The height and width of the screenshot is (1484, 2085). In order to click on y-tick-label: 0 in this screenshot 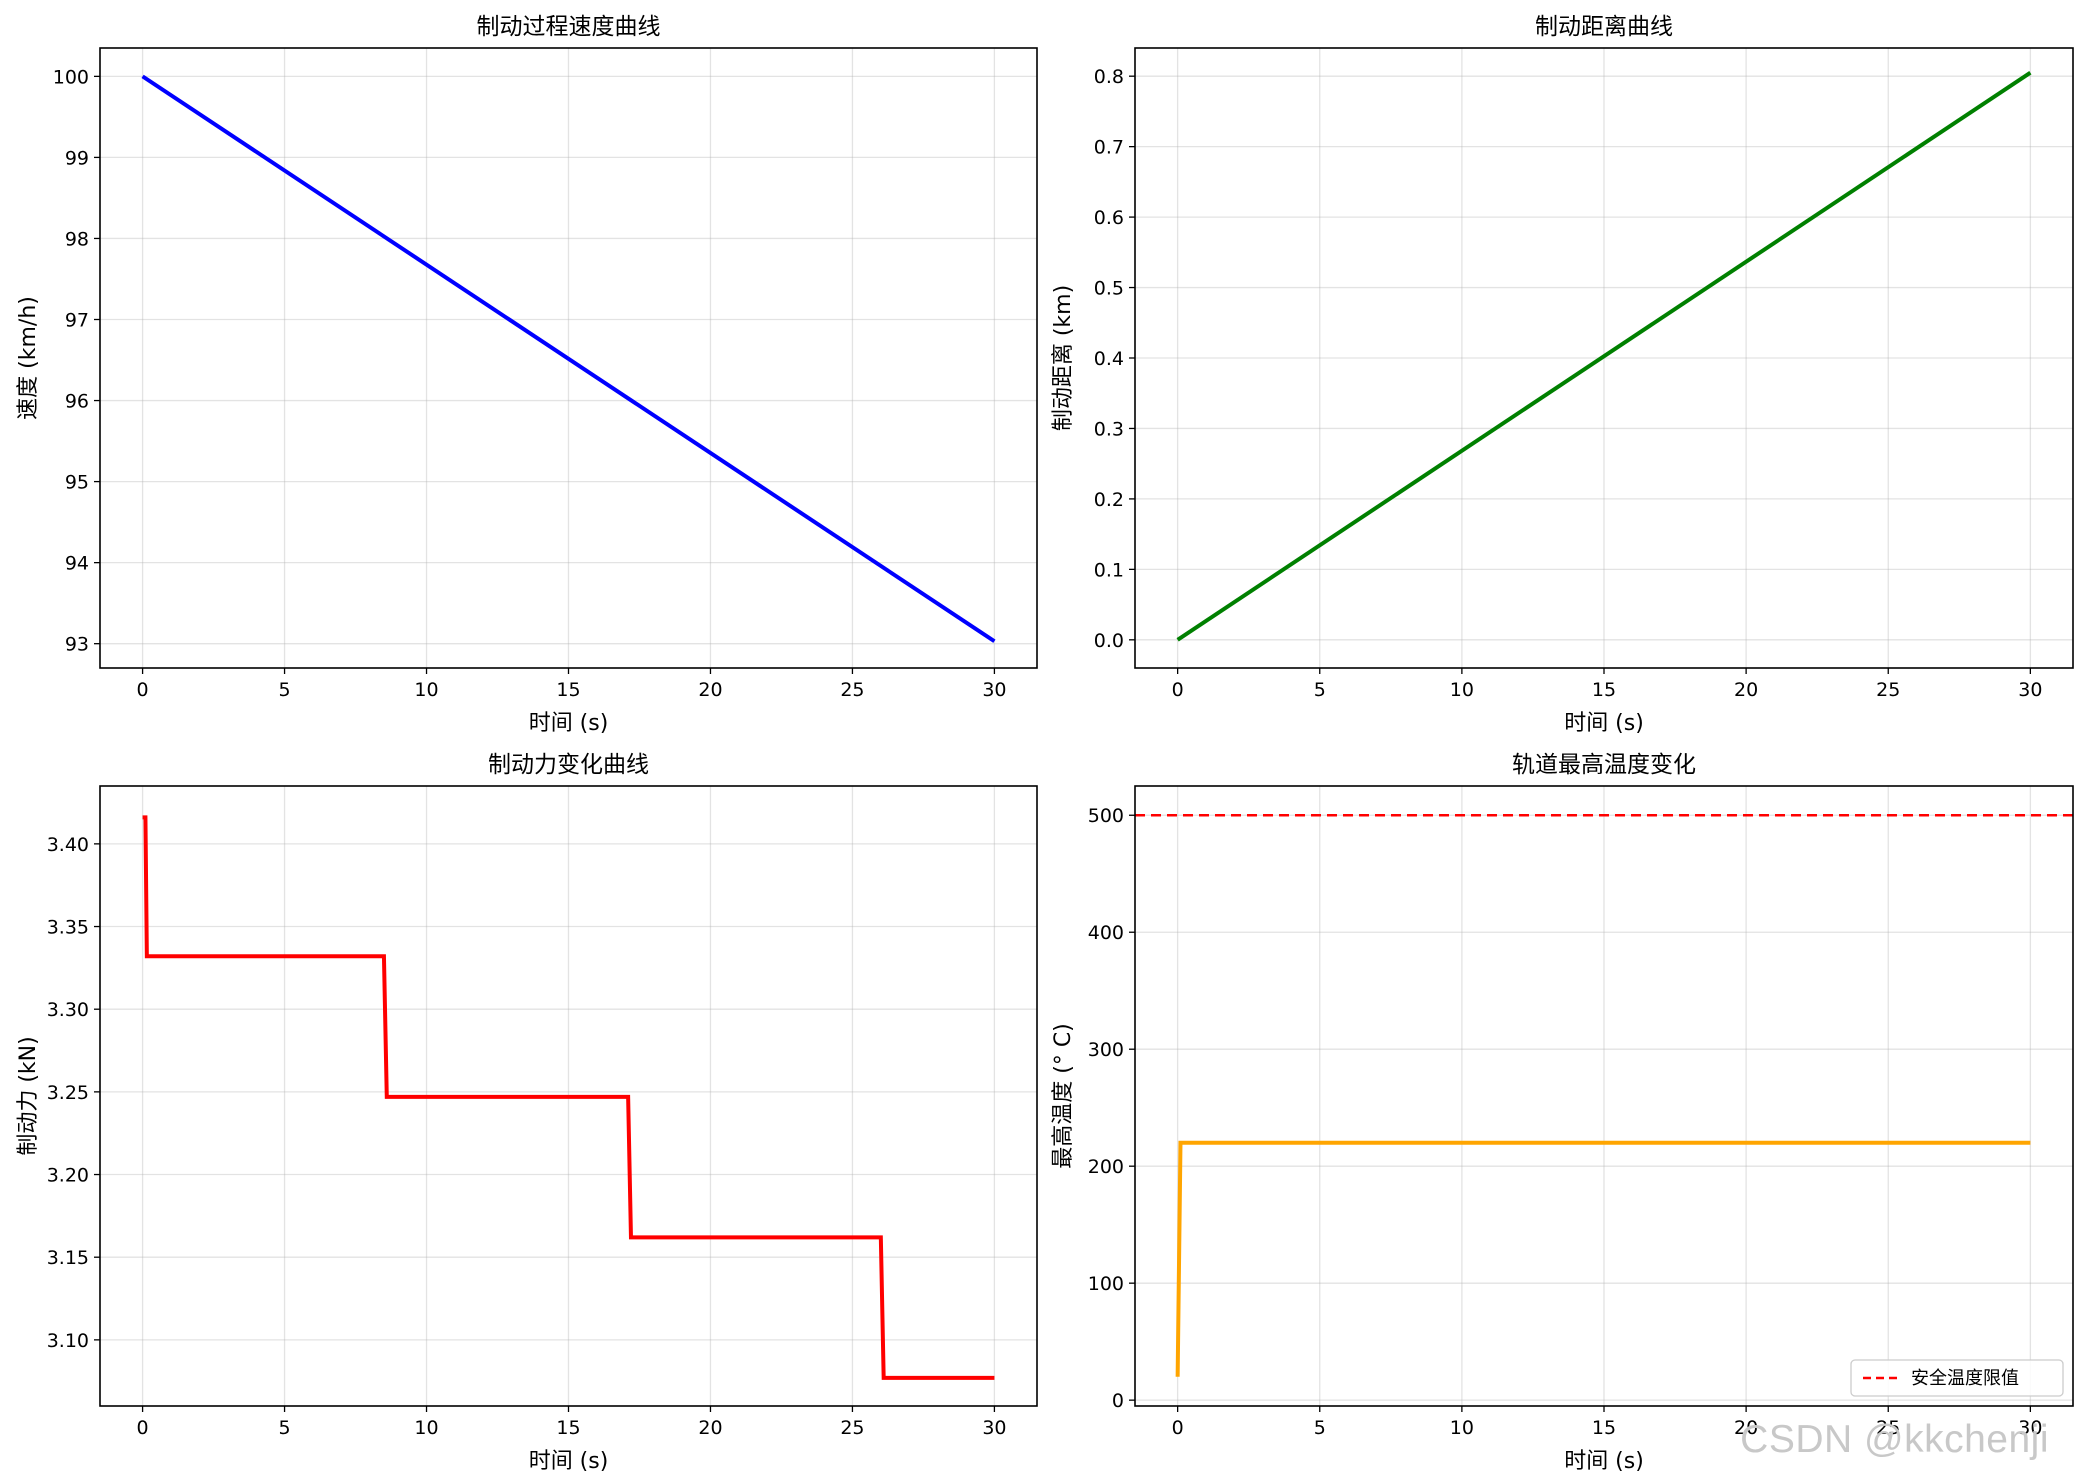, I will do `click(1118, 1401)`.